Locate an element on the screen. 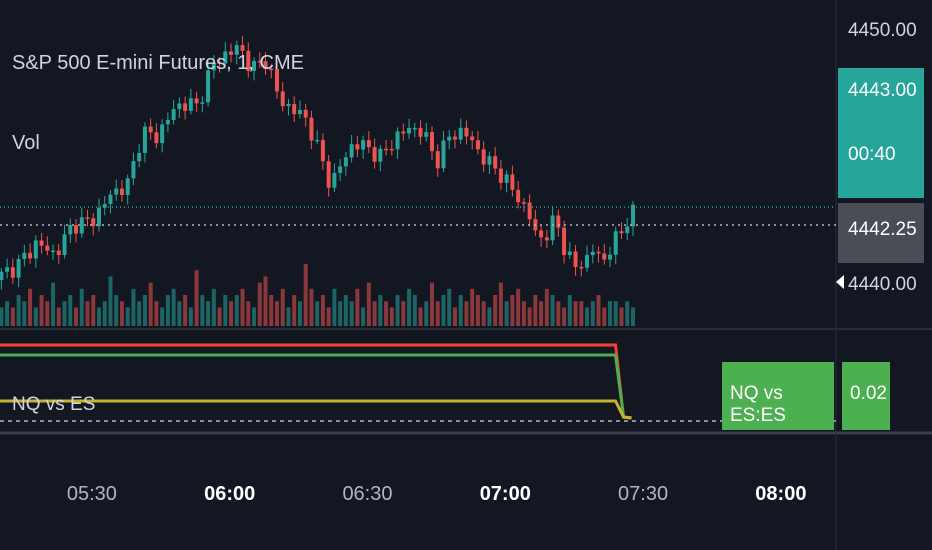 The image size is (932, 550). symbol-title: S&P 500 E-mini Futures, 1, CME is located at coordinates (158, 63).